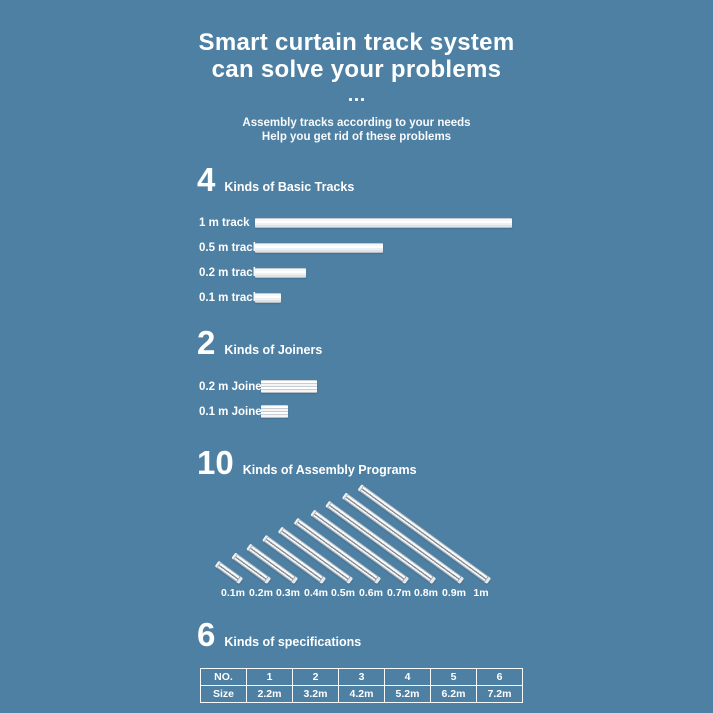 The height and width of the screenshot is (713, 713). I want to click on subtitle-line-1: Assembly tracks according to your needs, so click(356, 123).